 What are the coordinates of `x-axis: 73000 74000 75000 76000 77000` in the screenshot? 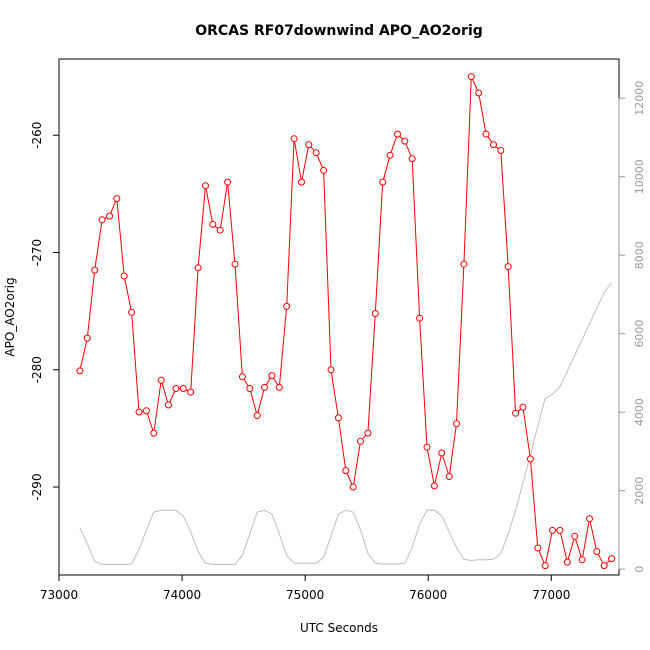 It's located at (305, 588).